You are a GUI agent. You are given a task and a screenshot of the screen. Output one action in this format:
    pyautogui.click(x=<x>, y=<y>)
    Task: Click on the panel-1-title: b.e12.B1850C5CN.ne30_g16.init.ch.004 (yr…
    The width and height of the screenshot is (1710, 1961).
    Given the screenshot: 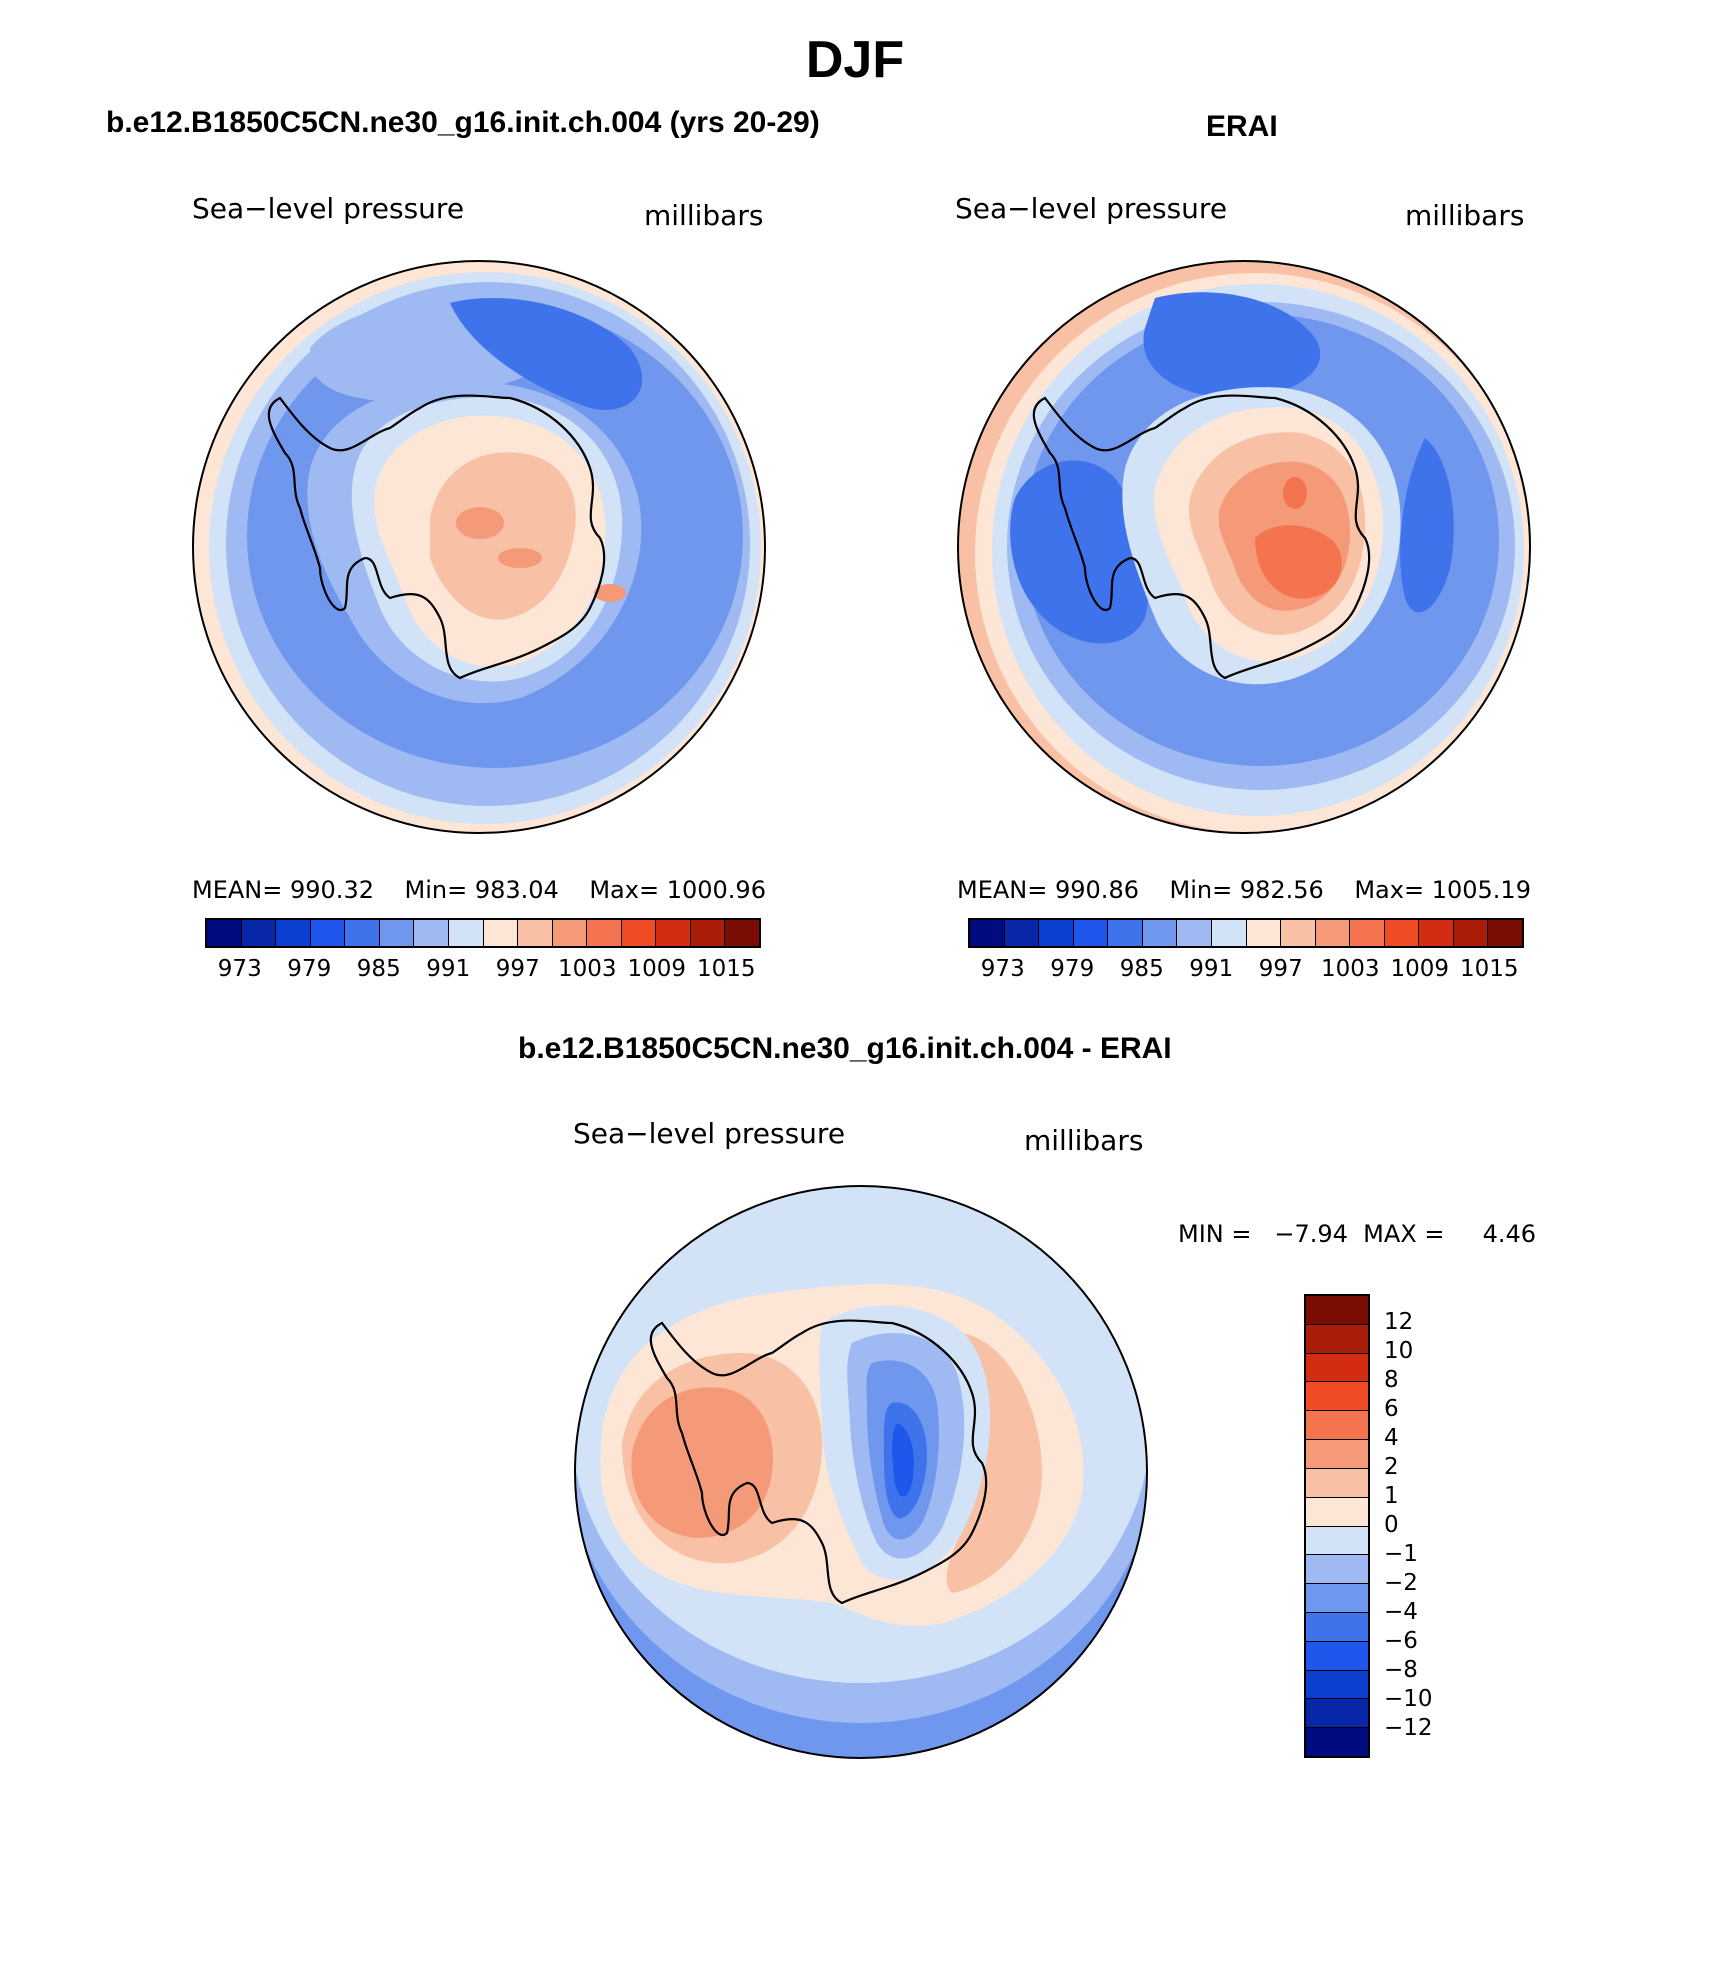 What is the action you would take?
    pyautogui.click(x=463, y=122)
    